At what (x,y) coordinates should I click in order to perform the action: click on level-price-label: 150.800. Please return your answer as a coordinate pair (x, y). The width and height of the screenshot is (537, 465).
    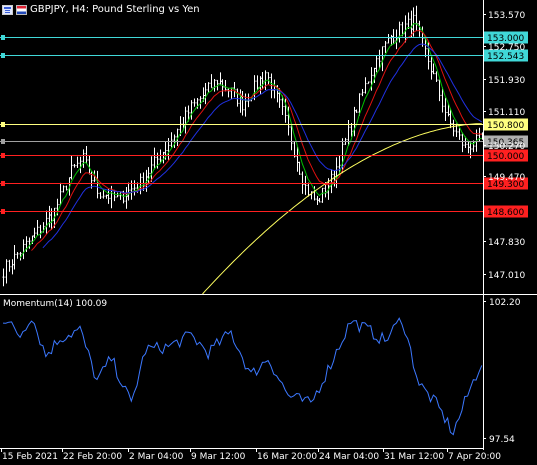
    Looking at the image, I should click on (505, 126).